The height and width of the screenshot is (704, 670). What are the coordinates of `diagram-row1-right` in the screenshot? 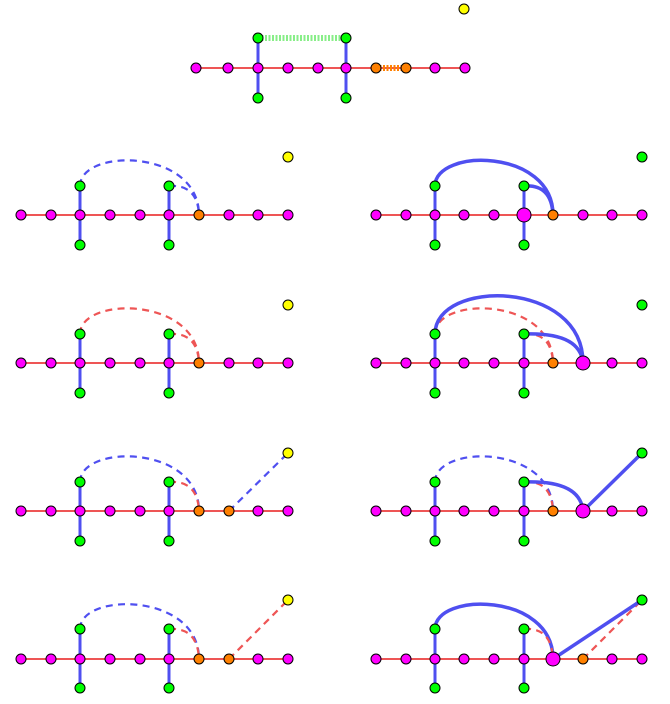 It's located at (509, 201).